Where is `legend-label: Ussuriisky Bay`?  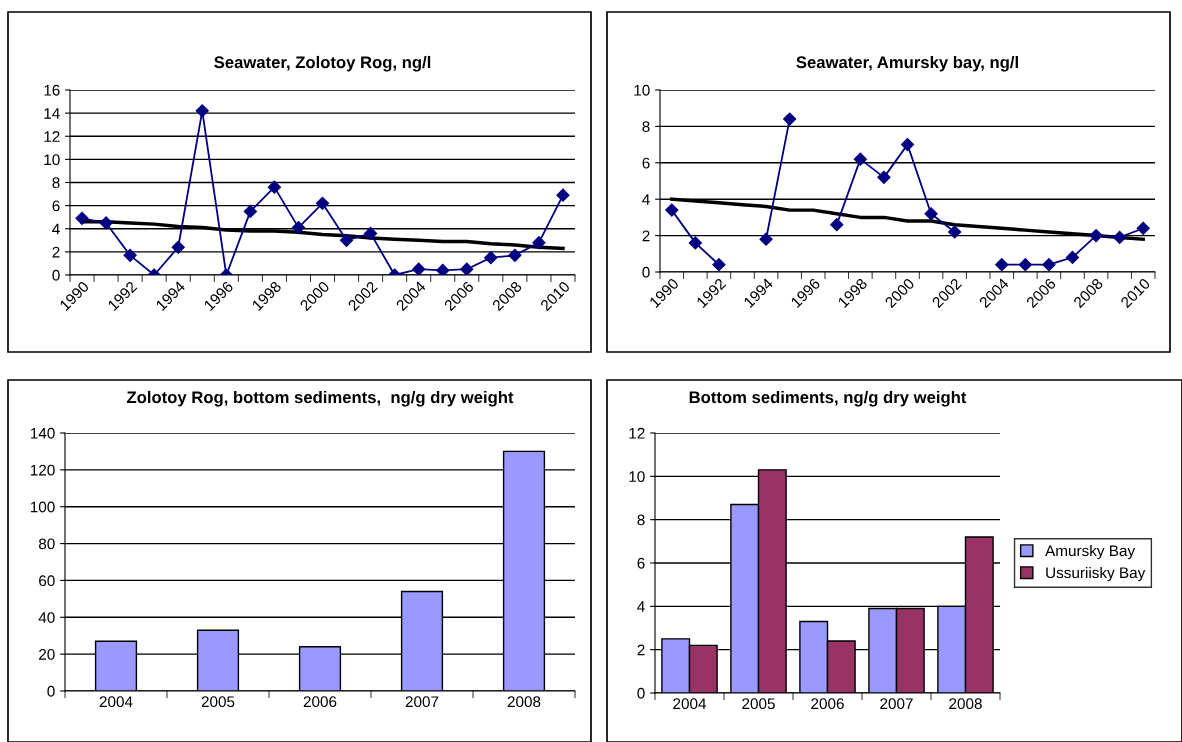
legend-label: Ussuriisky Bay is located at coordinates (1096, 574).